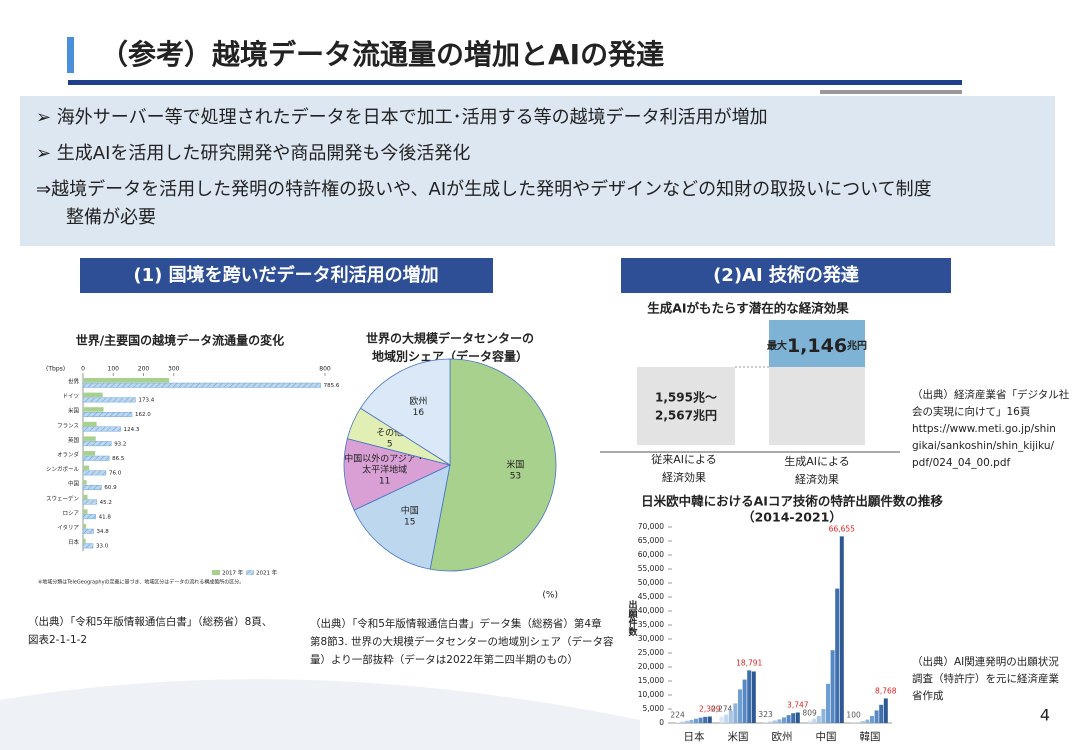 This screenshot has width=1084, height=750. Describe the element at coordinates (74, 440) in the screenshot. I see `y-tick-label: 英国` at that location.